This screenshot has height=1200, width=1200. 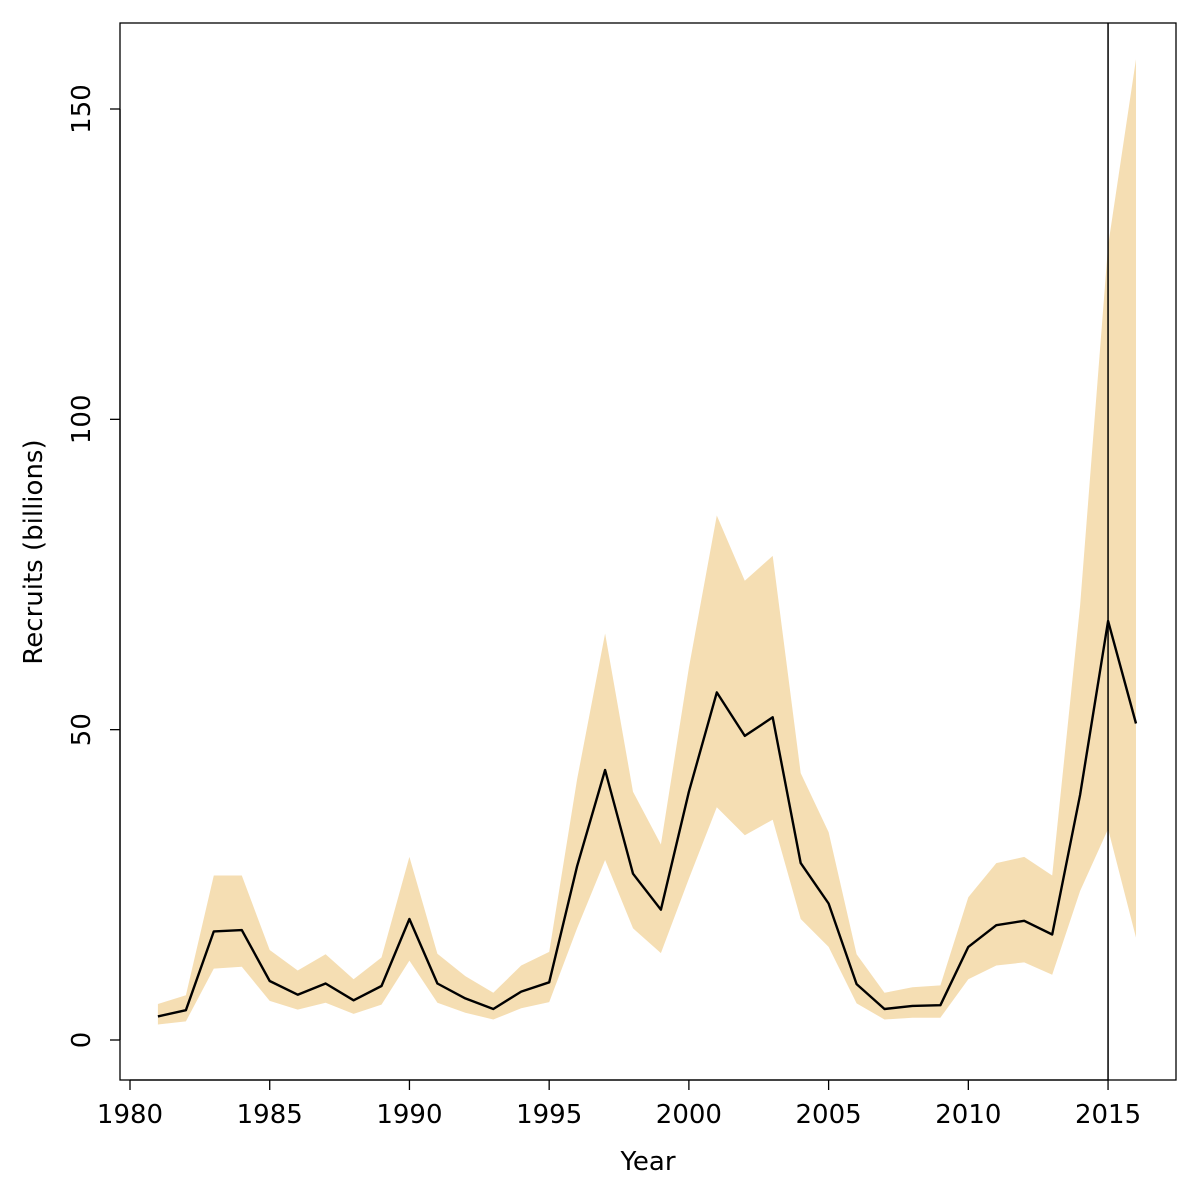 What do you see at coordinates (130, 1115) in the screenshot?
I see `x-tick-label: 1980` at bounding box center [130, 1115].